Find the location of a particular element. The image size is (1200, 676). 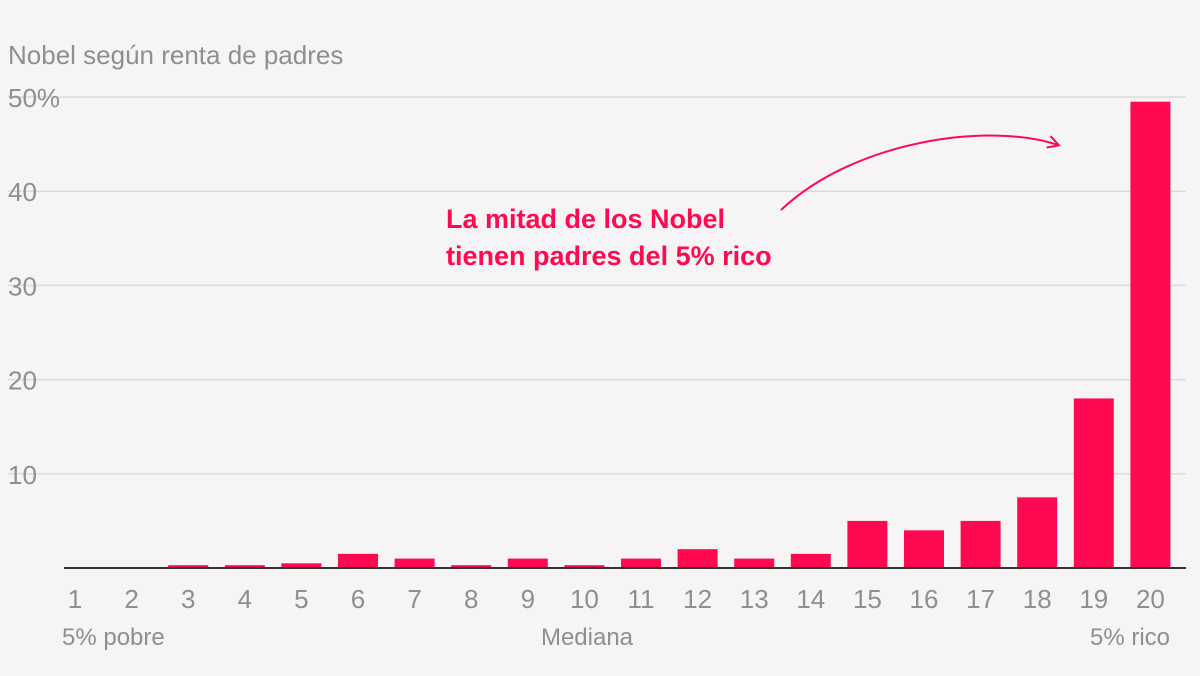

x-axis-ticks: 1 2 3 4 5 6 7 8 9 10 11 12 13 14 15 16 17 18 19 20 is located at coordinates (616, 599).